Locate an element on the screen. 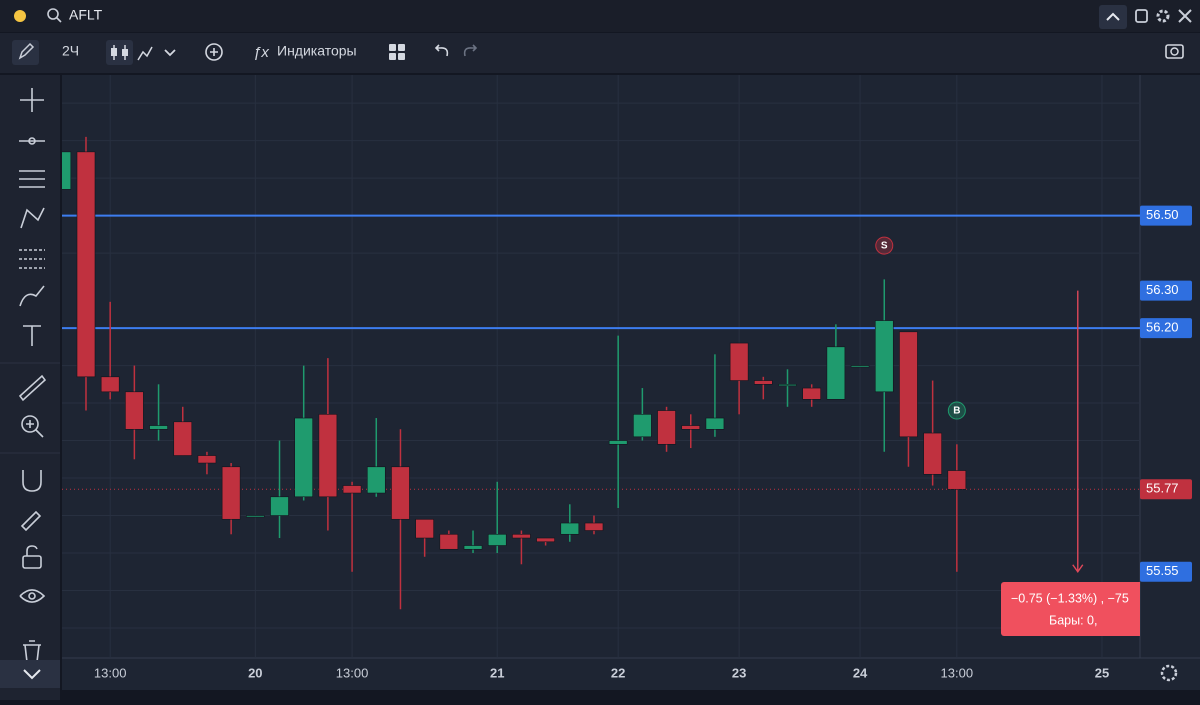 Image resolution: width=1200 pixels, height=705 pixels. layout-button is located at coordinates (397, 52).